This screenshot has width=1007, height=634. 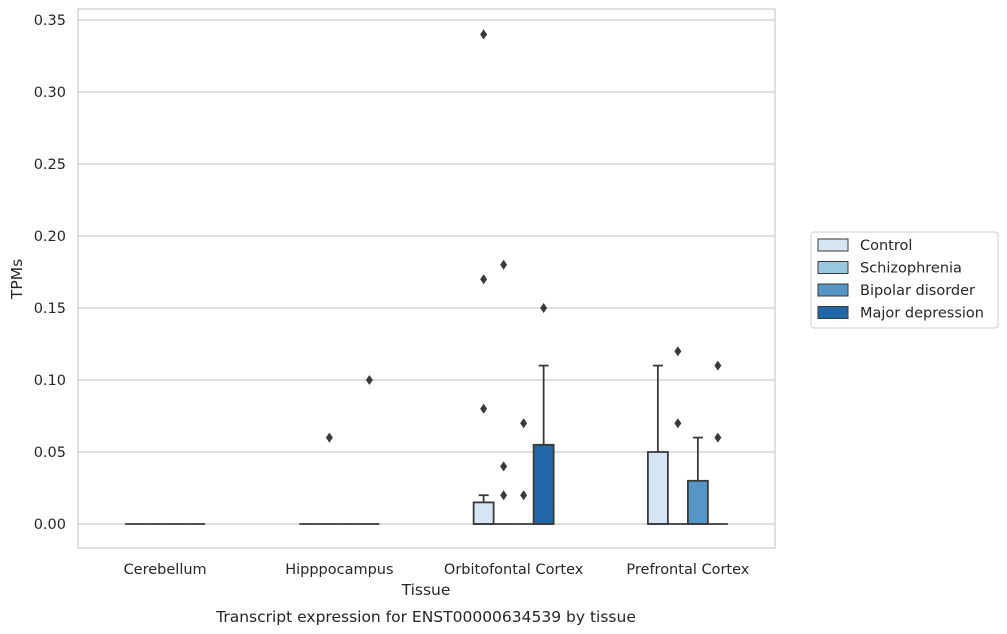 What do you see at coordinates (50, 381) in the screenshot?
I see `y-tick-label: 0.10` at bounding box center [50, 381].